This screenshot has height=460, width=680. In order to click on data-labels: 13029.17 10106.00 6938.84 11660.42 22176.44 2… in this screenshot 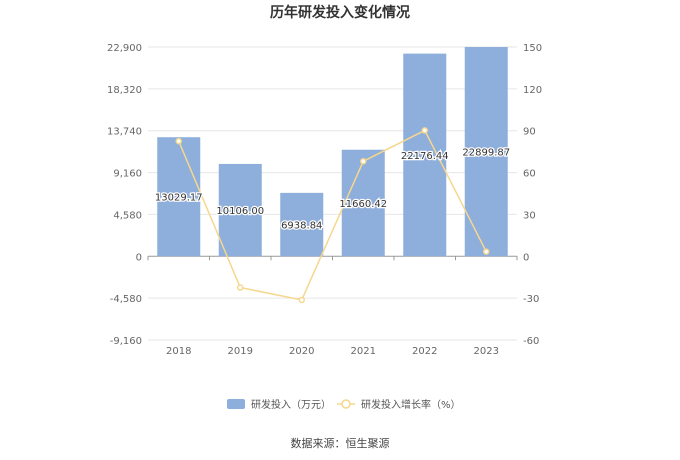, I will do `click(333, 189)`.